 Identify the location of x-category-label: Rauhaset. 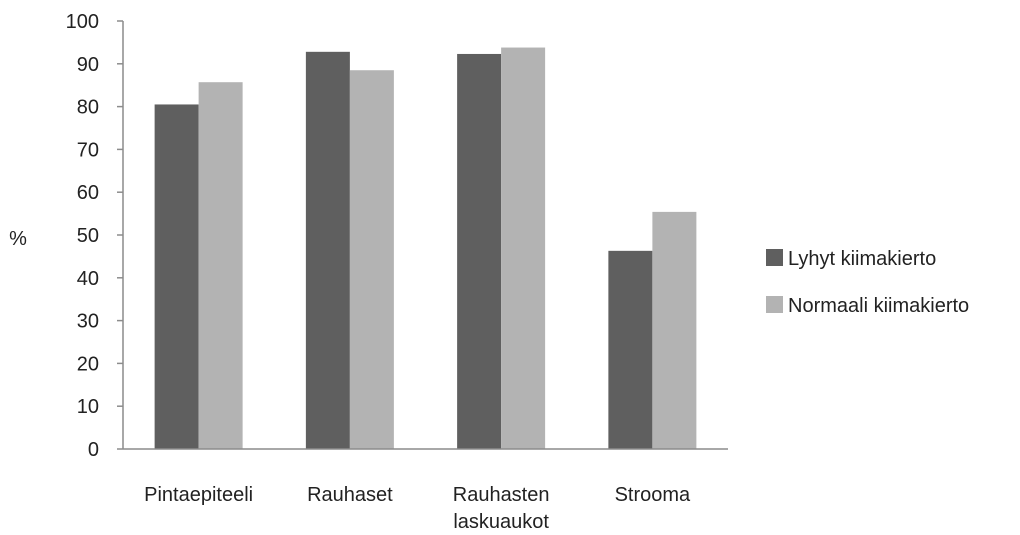
(350, 495).